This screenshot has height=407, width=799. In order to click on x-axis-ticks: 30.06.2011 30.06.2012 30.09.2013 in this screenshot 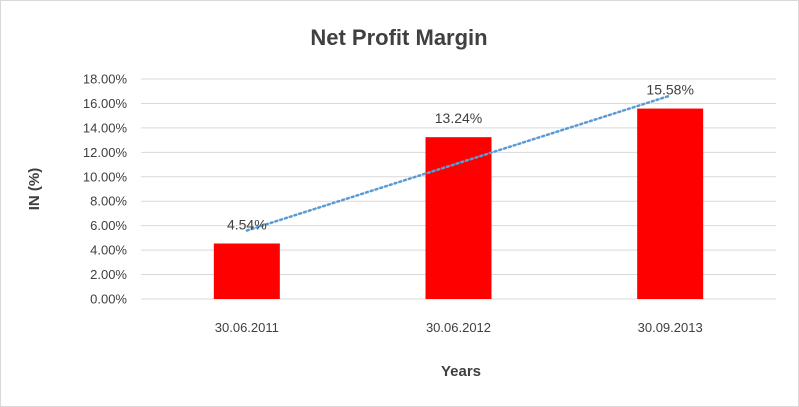, I will do `click(459, 327)`.